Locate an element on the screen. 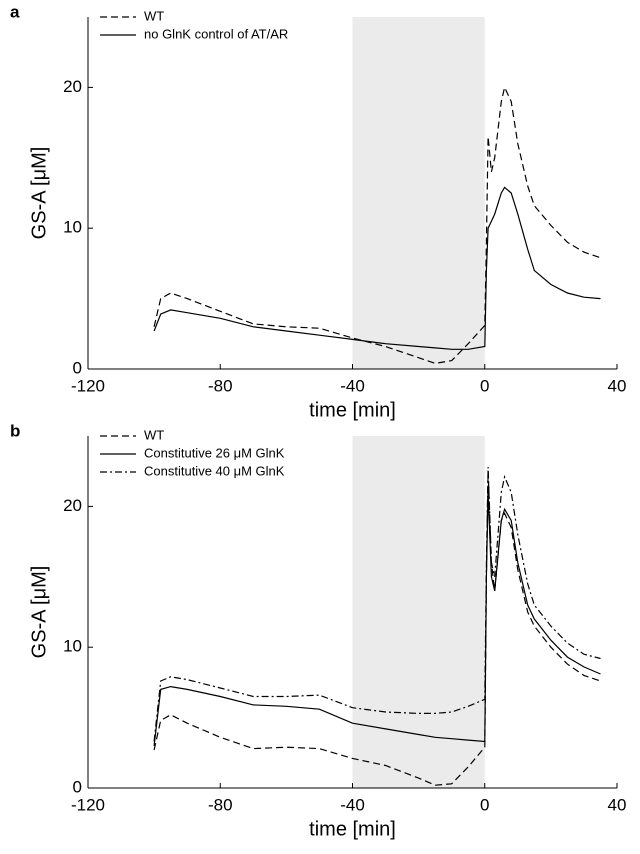 This screenshot has height=854, width=640. panel-label: b is located at coordinates (15, 430).